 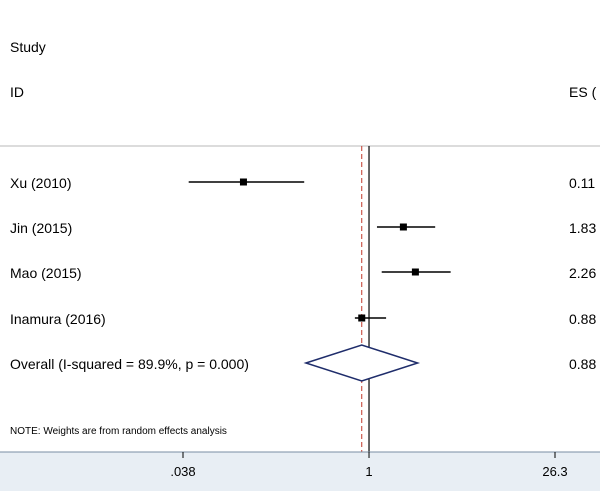 What do you see at coordinates (303, 228) in the screenshot?
I see `study-row: Jin (2015) 1.83` at bounding box center [303, 228].